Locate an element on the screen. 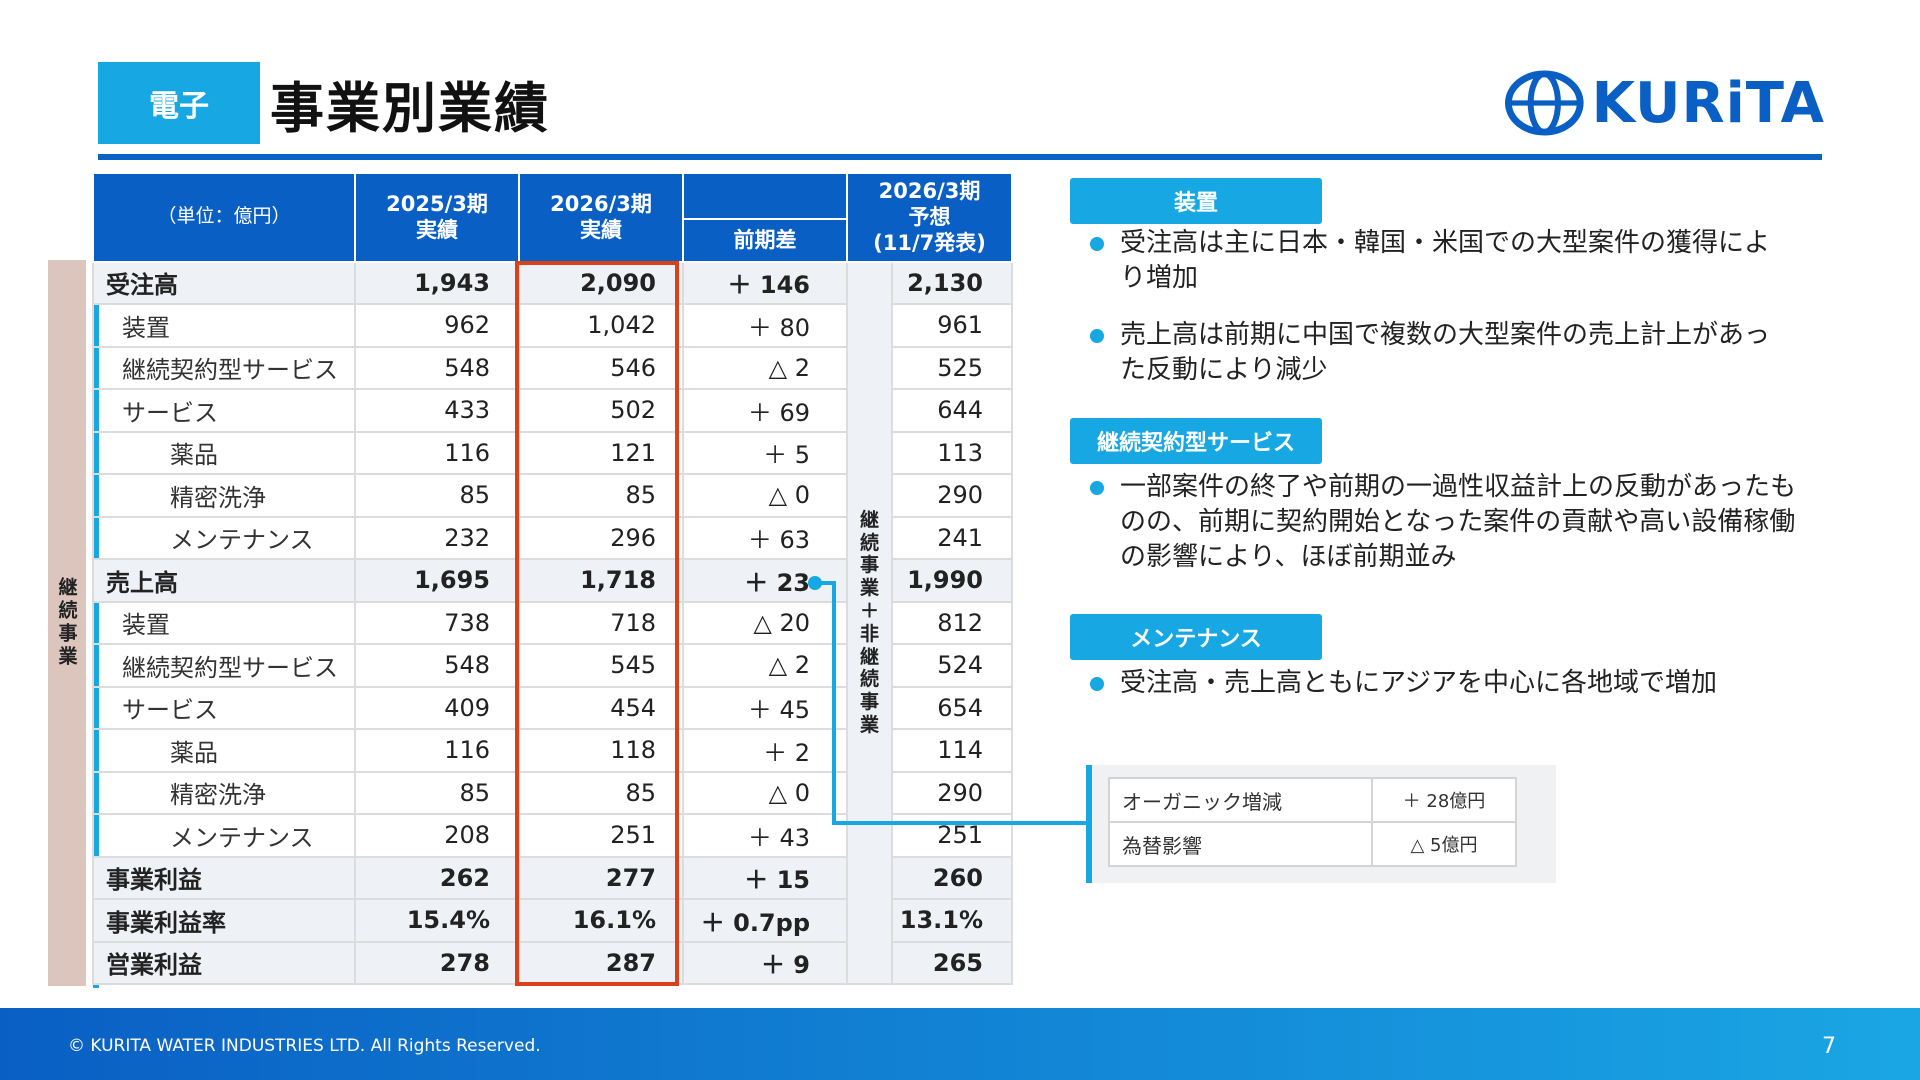  tag-equipment: 装置 is located at coordinates (1196, 201).